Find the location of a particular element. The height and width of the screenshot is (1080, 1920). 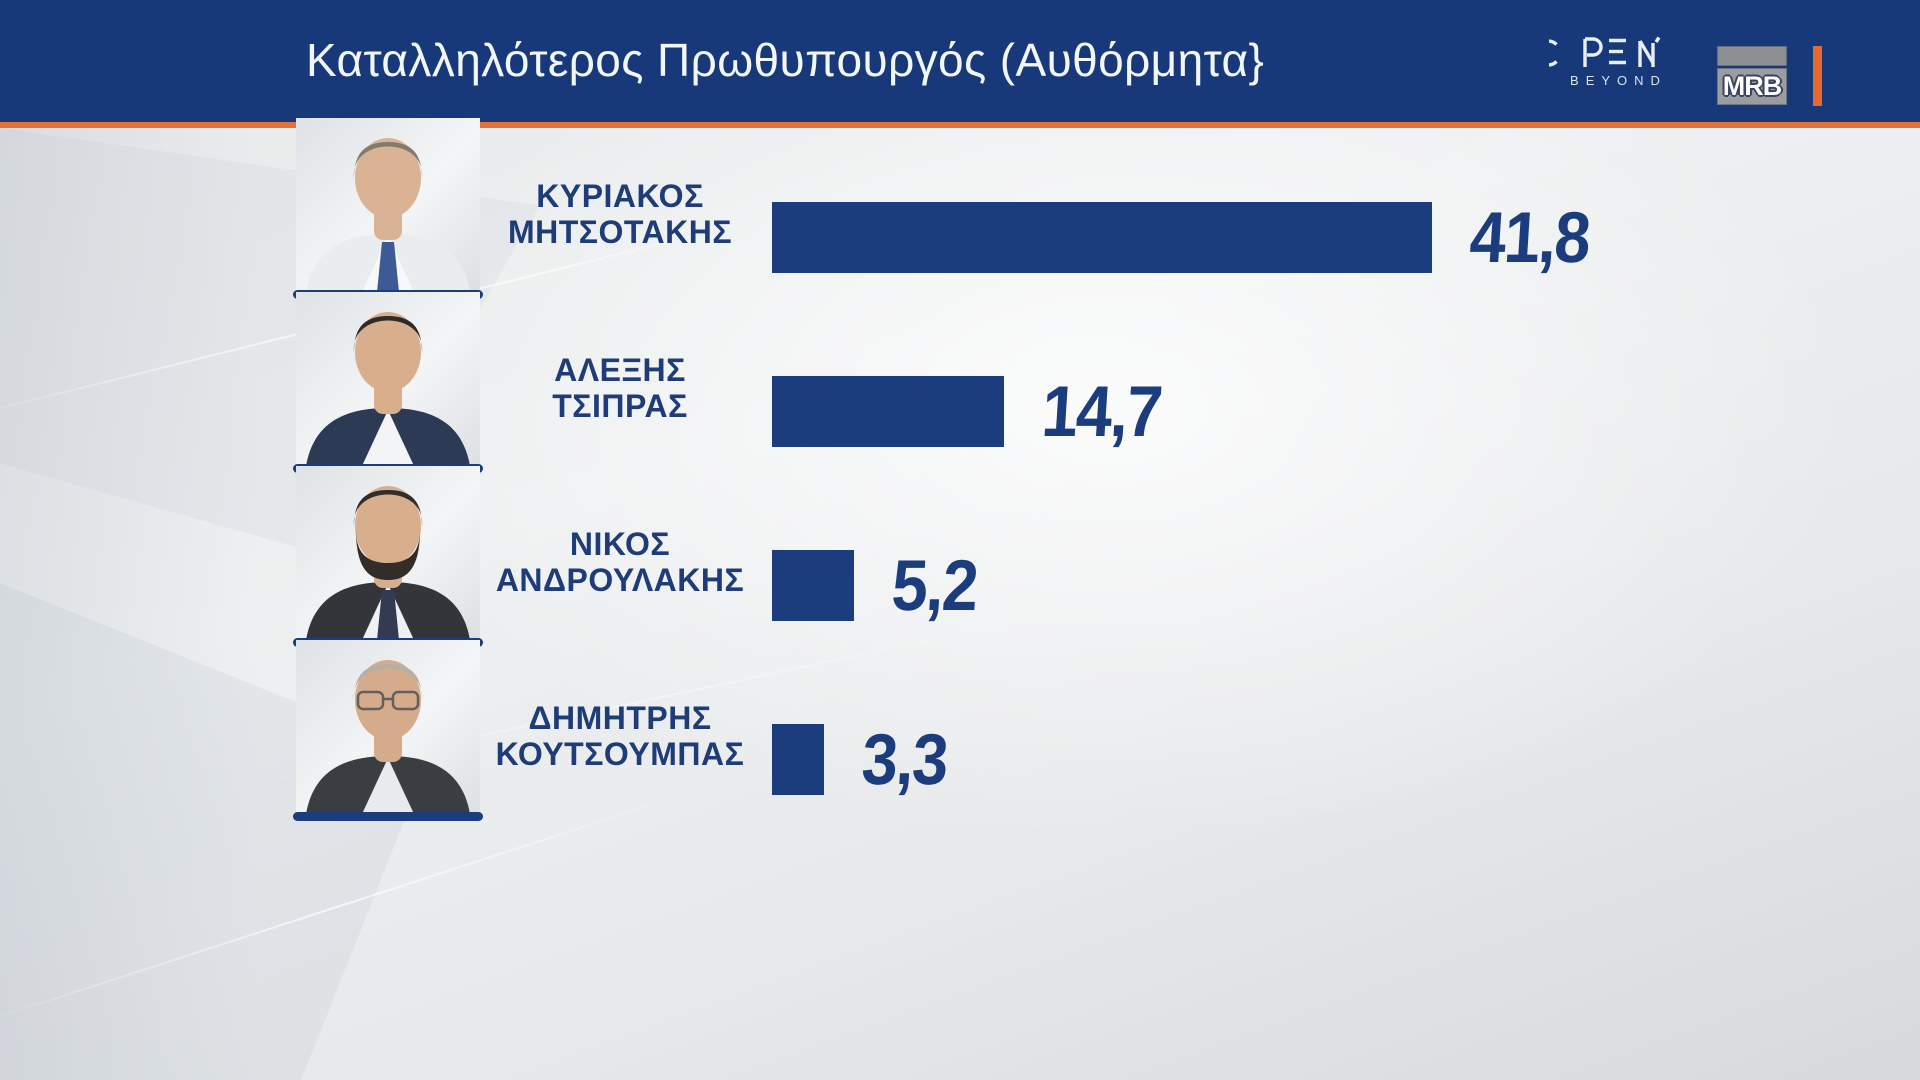

open-wordmark-icon is located at coordinates (1605, 51).